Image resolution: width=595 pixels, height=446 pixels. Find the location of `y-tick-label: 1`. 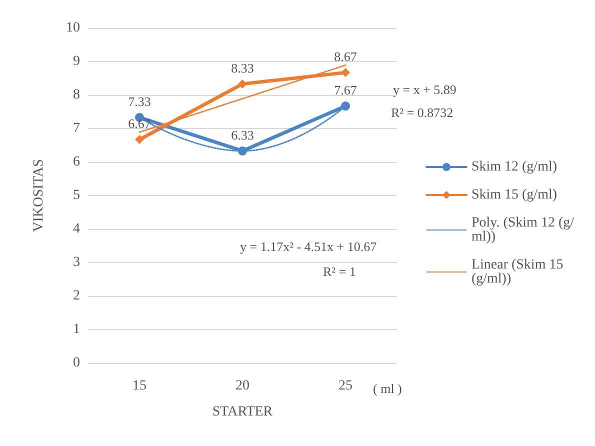

y-tick-label: 1 is located at coordinates (76, 329).